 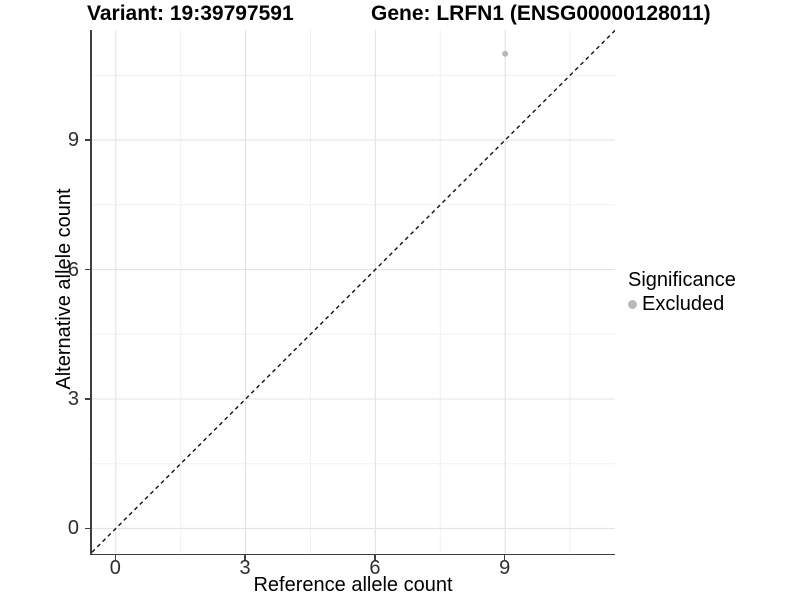 I want to click on legend-item-excluded: Excluded, so click(x=682, y=304).